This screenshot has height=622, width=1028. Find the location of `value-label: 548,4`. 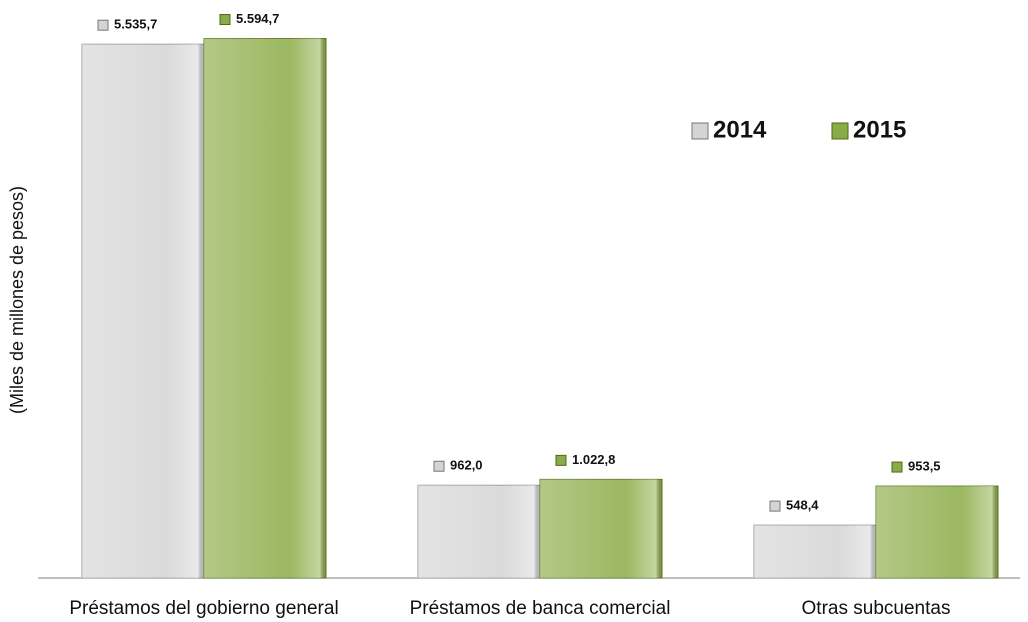

value-label: 548,4 is located at coordinates (802, 505).